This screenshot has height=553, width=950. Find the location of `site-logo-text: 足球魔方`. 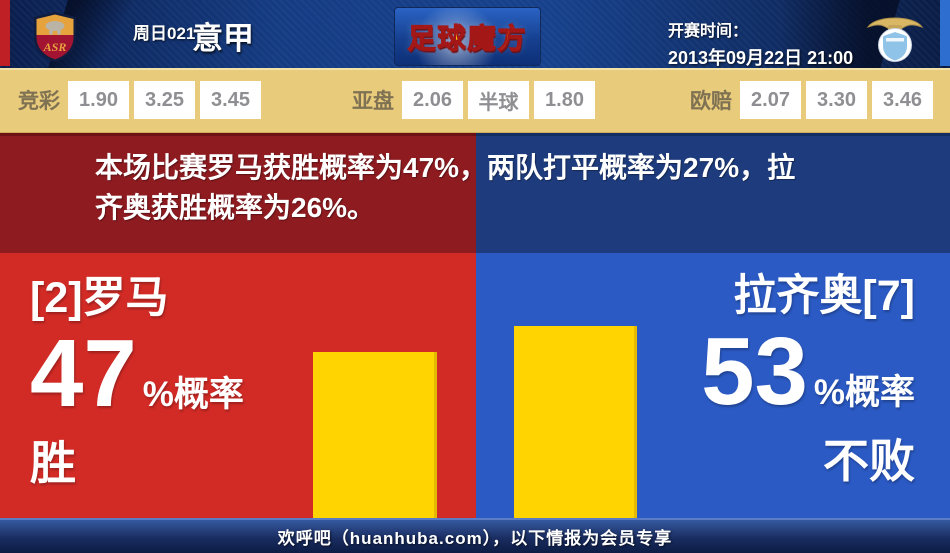

site-logo-text: 足球魔方 is located at coordinates (467, 38).